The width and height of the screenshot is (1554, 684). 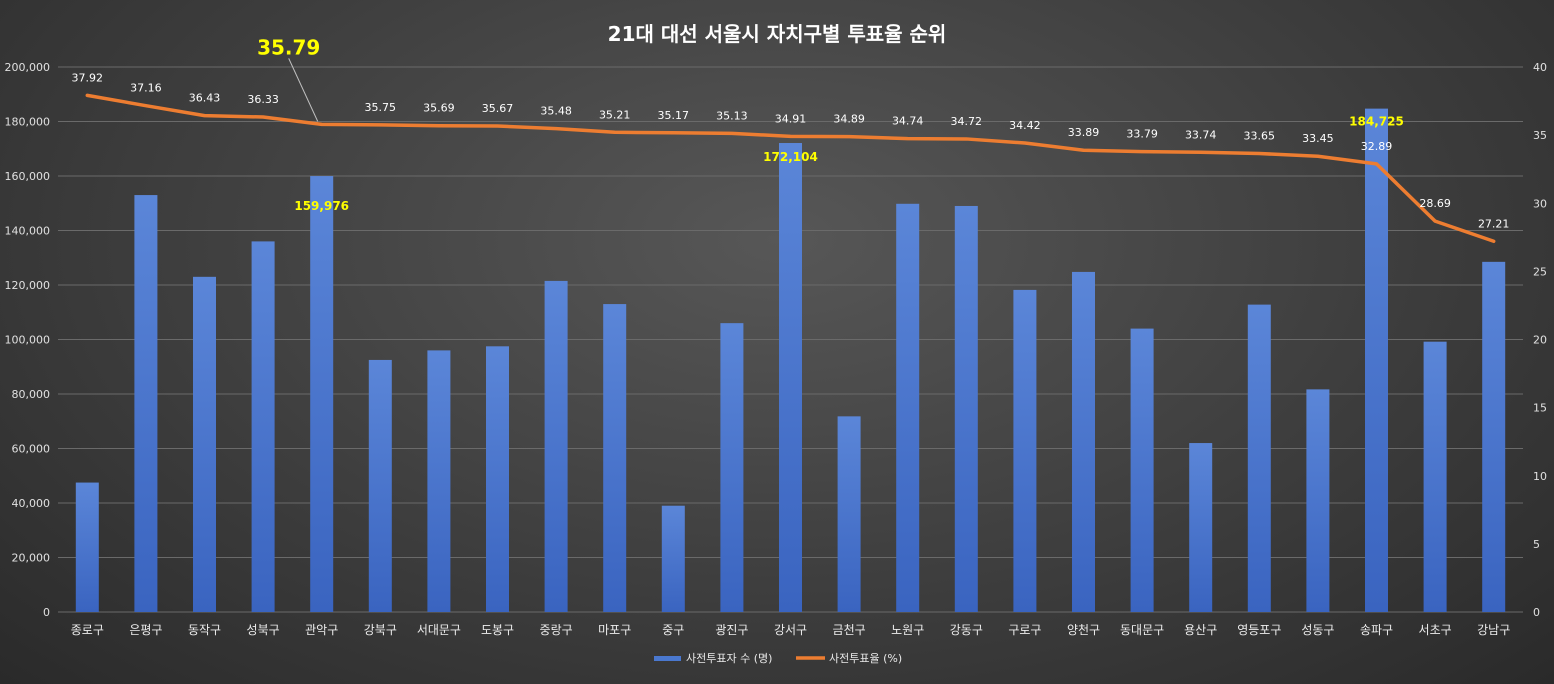 I want to click on left-tick-label: 40,000, so click(x=31, y=503).